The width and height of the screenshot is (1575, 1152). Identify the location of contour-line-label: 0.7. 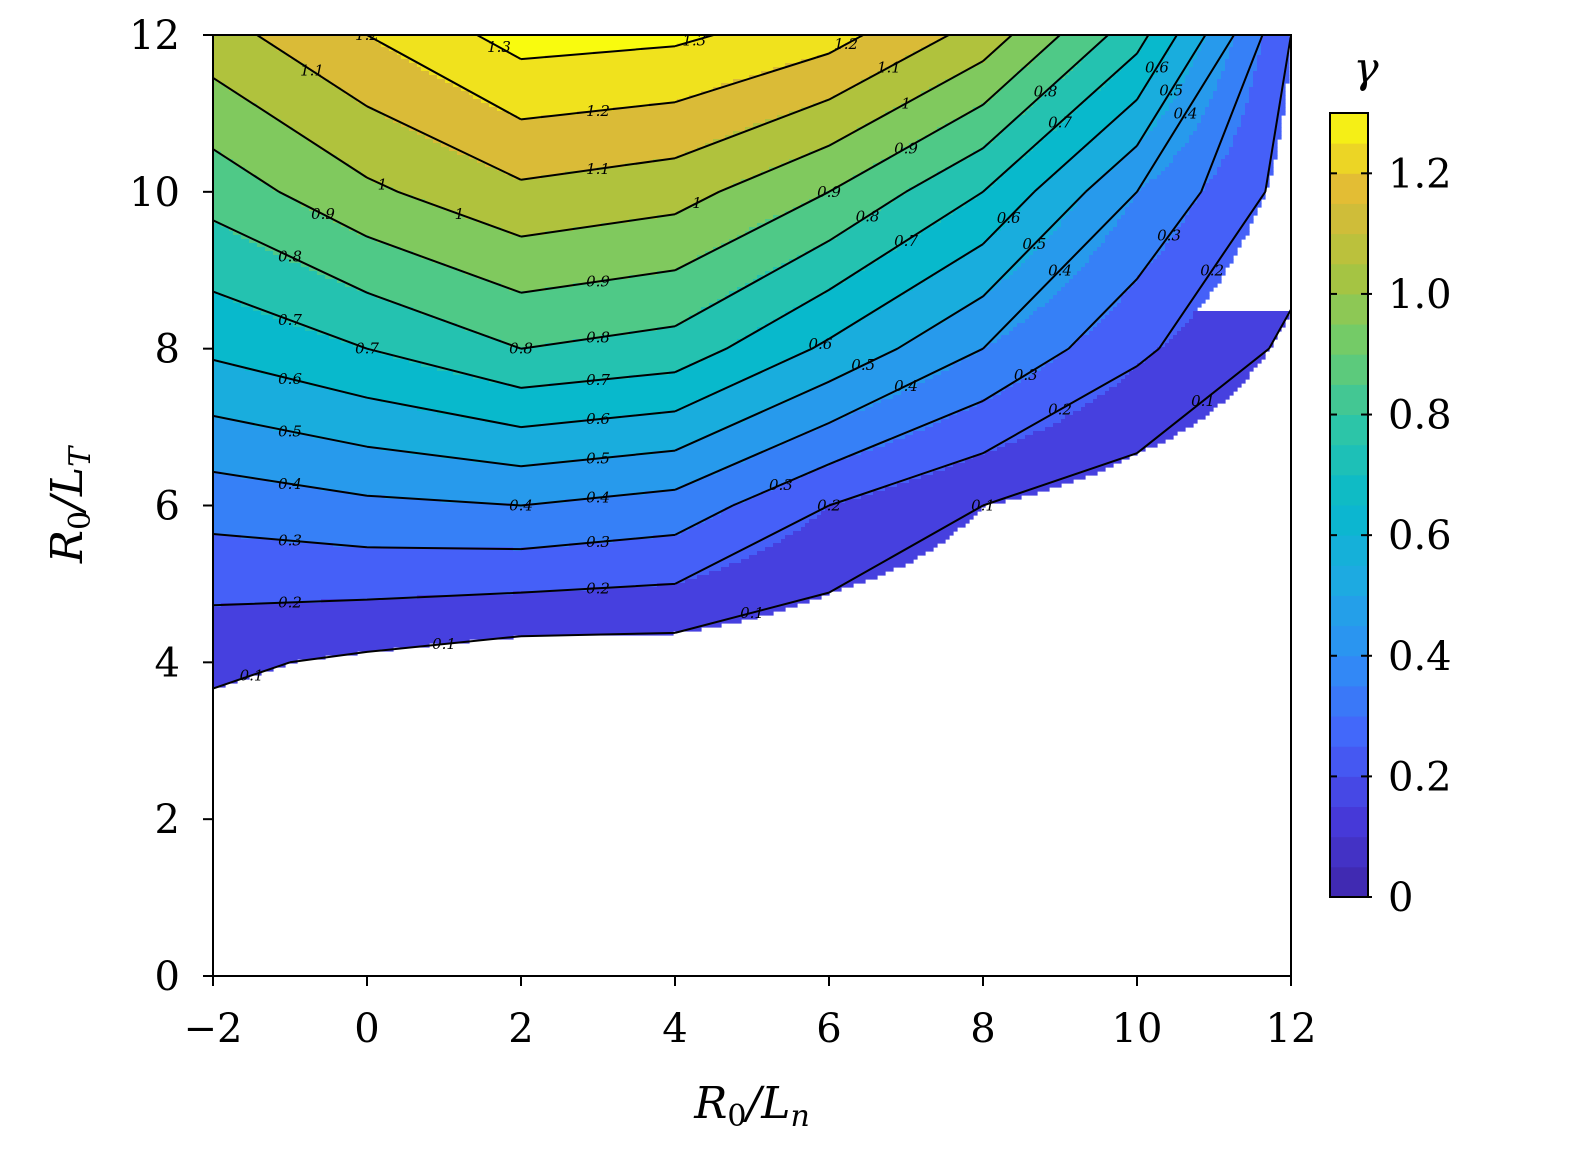
(906, 241).